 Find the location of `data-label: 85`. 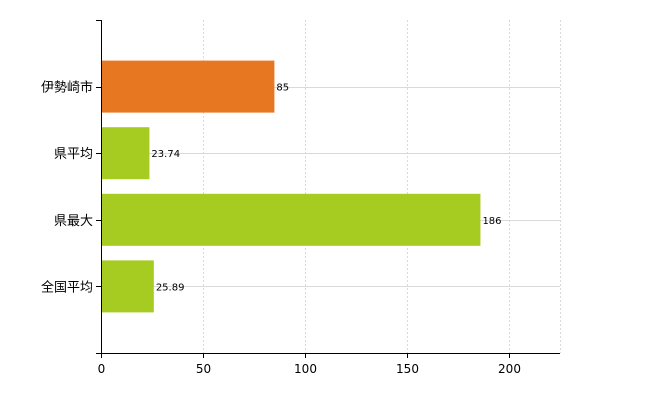

data-label: 85 is located at coordinates (282, 88).